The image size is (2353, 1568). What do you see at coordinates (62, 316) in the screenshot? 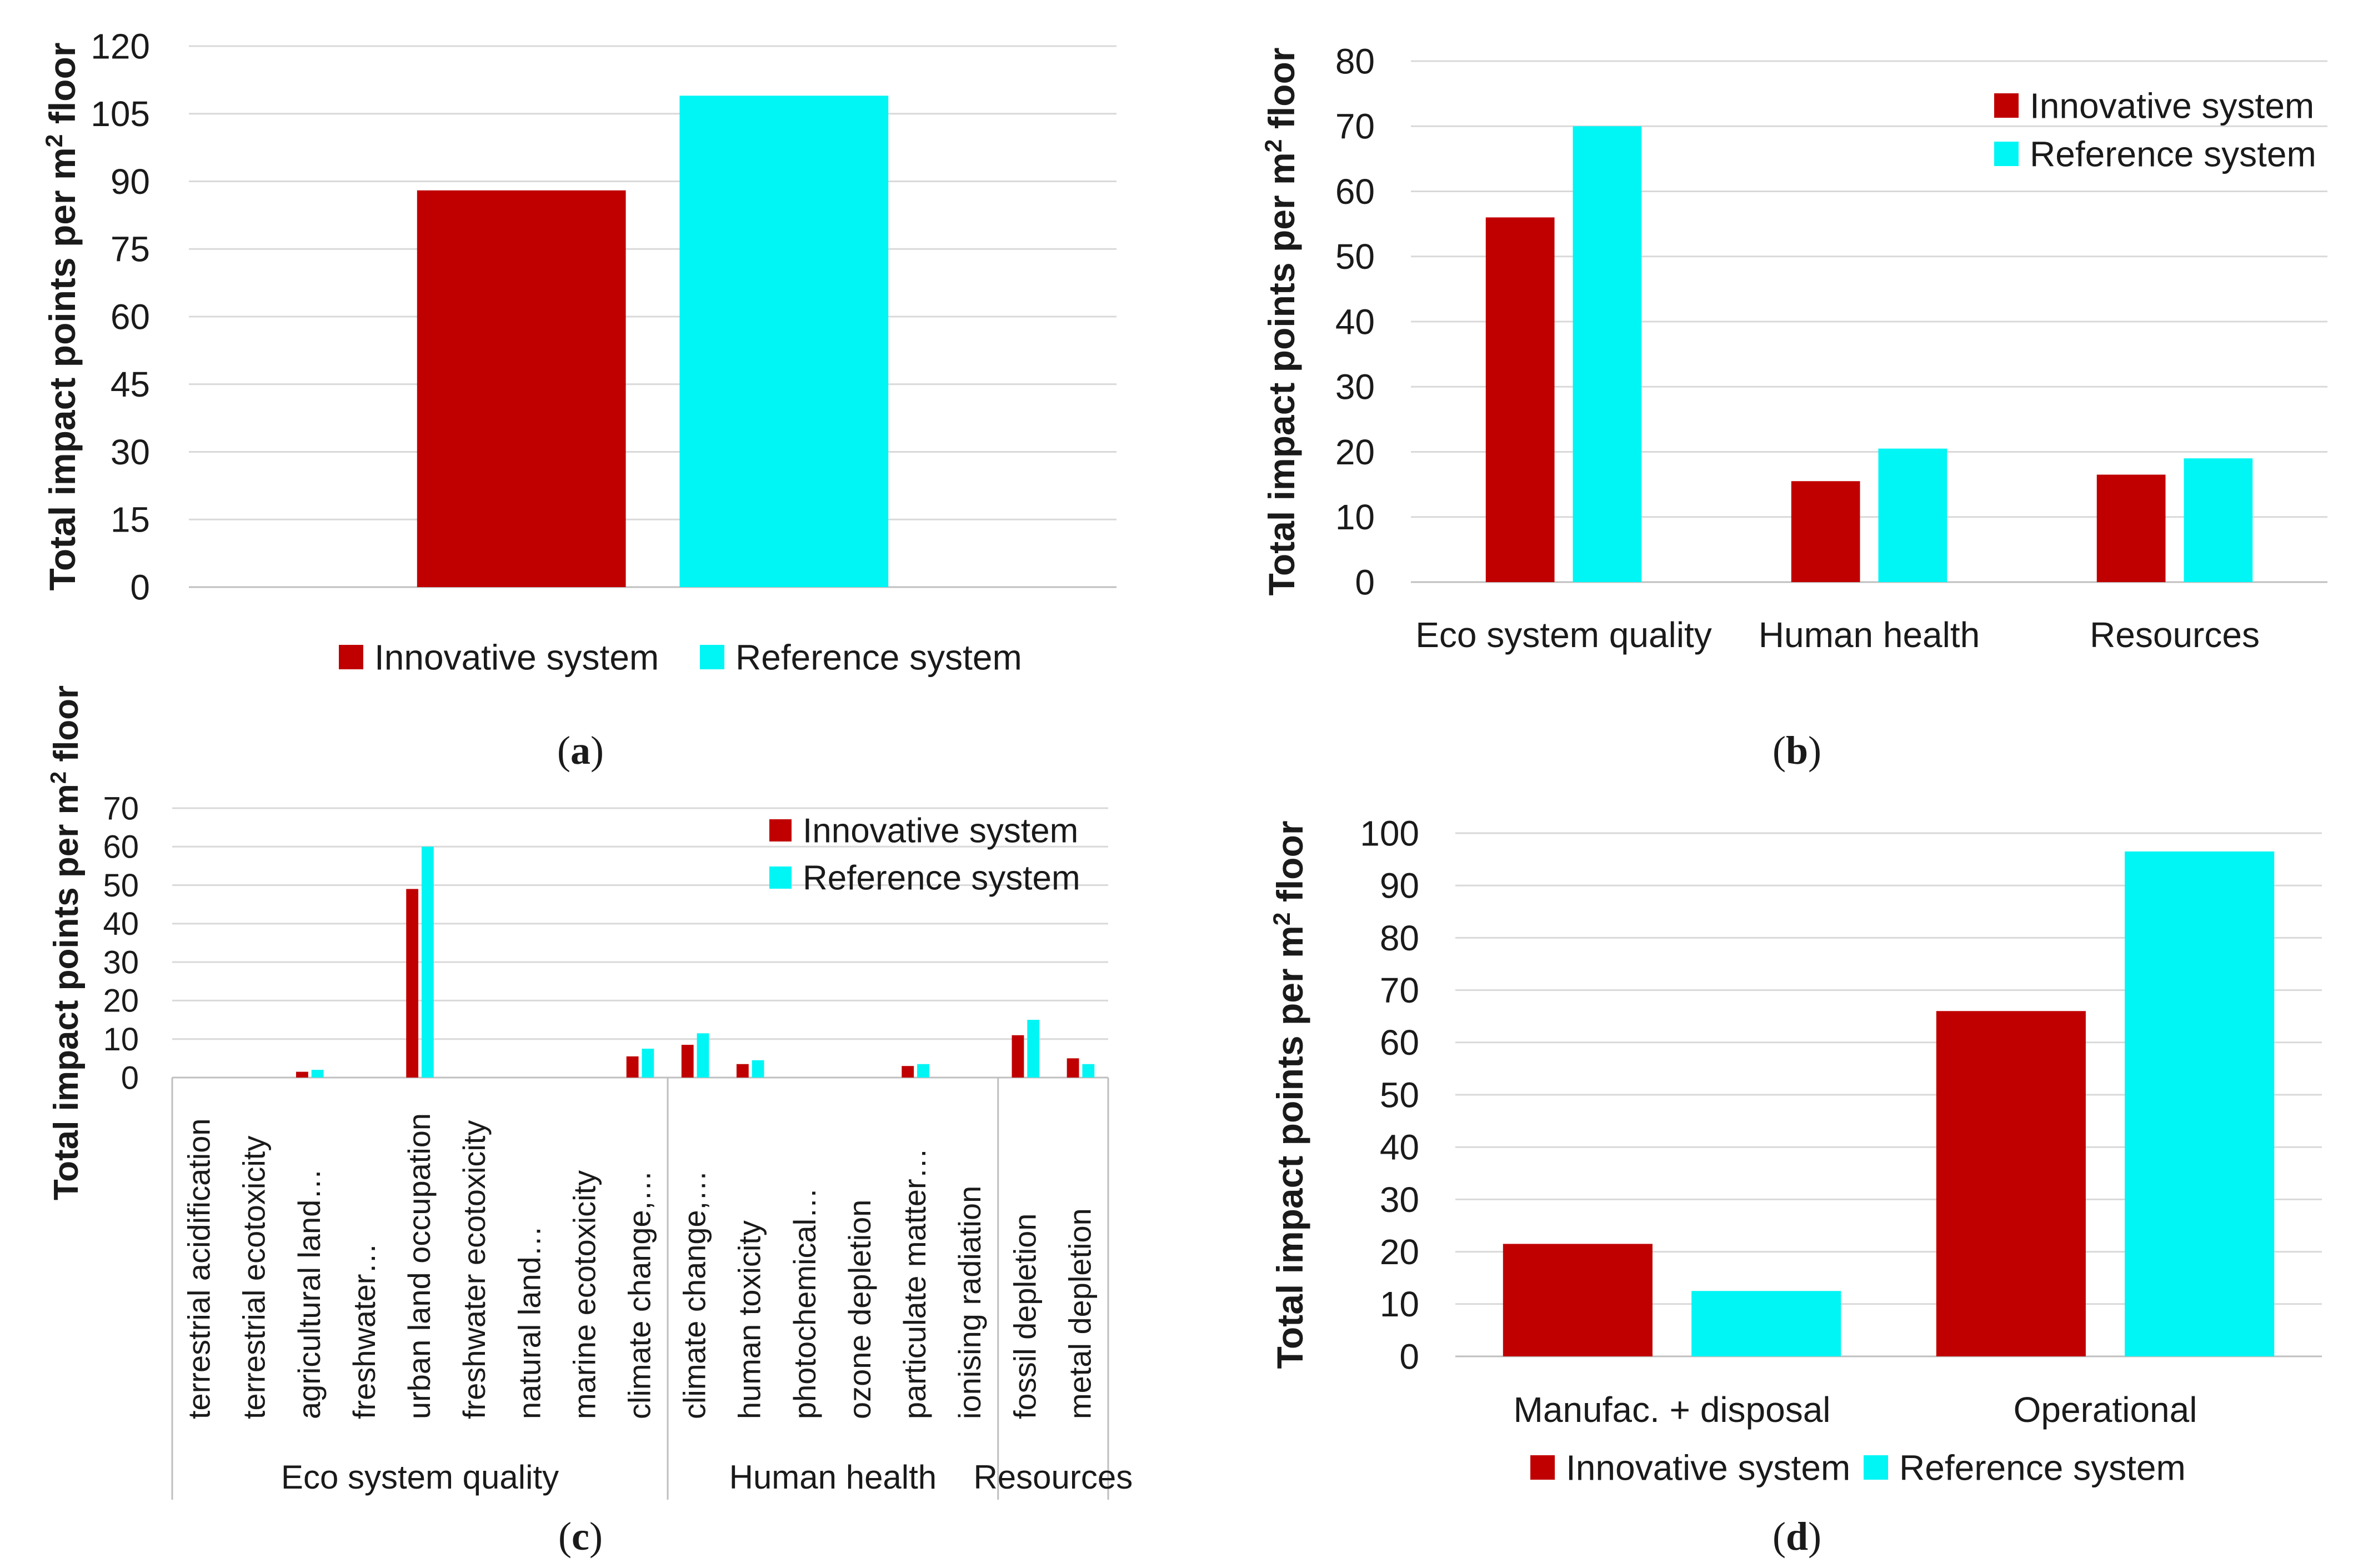
I see `chart-a-y-axis-label: Total impact points per m2 floor` at bounding box center [62, 316].